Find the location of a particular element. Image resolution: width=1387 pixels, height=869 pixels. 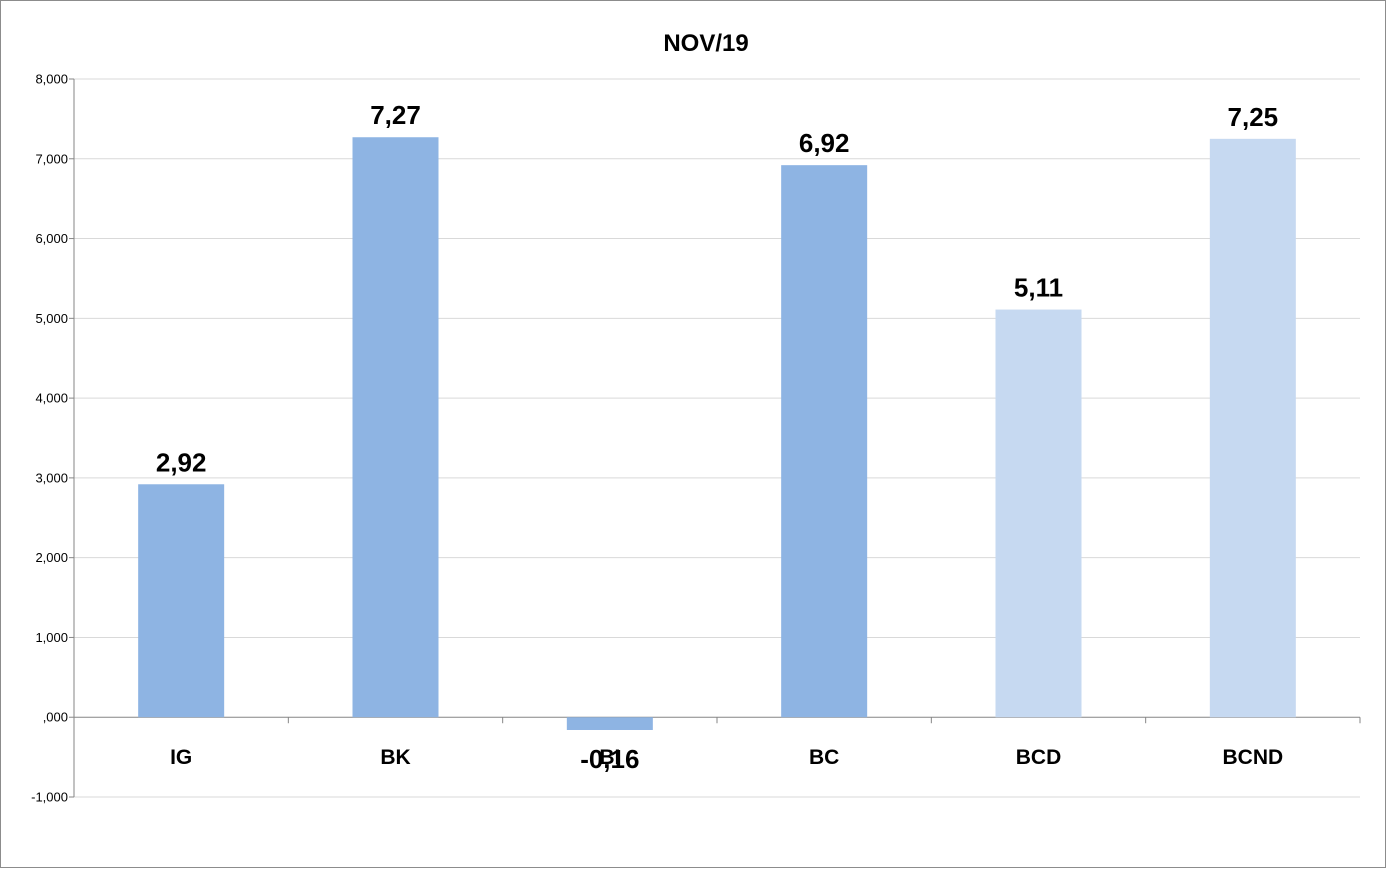

bar-ig is located at coordinates (181, 601).